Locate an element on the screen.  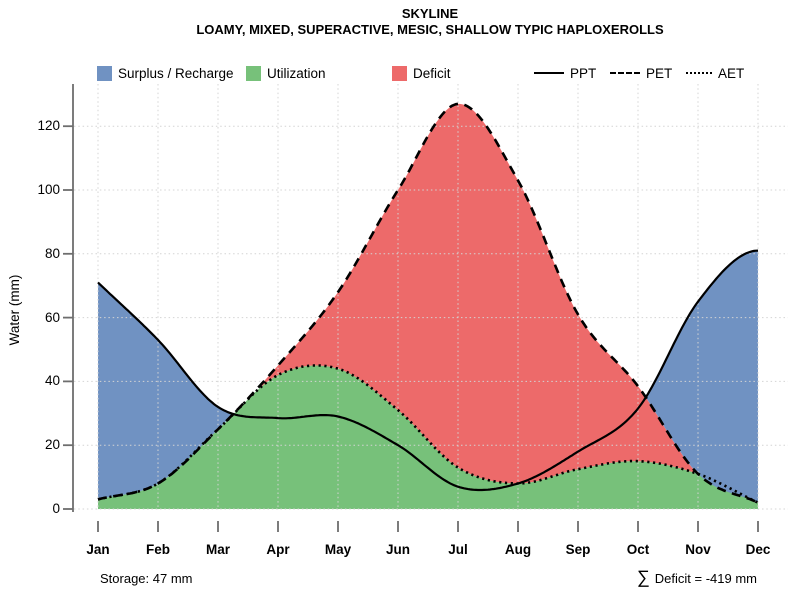
month-label-may: May is located at coordinates (338, 549).